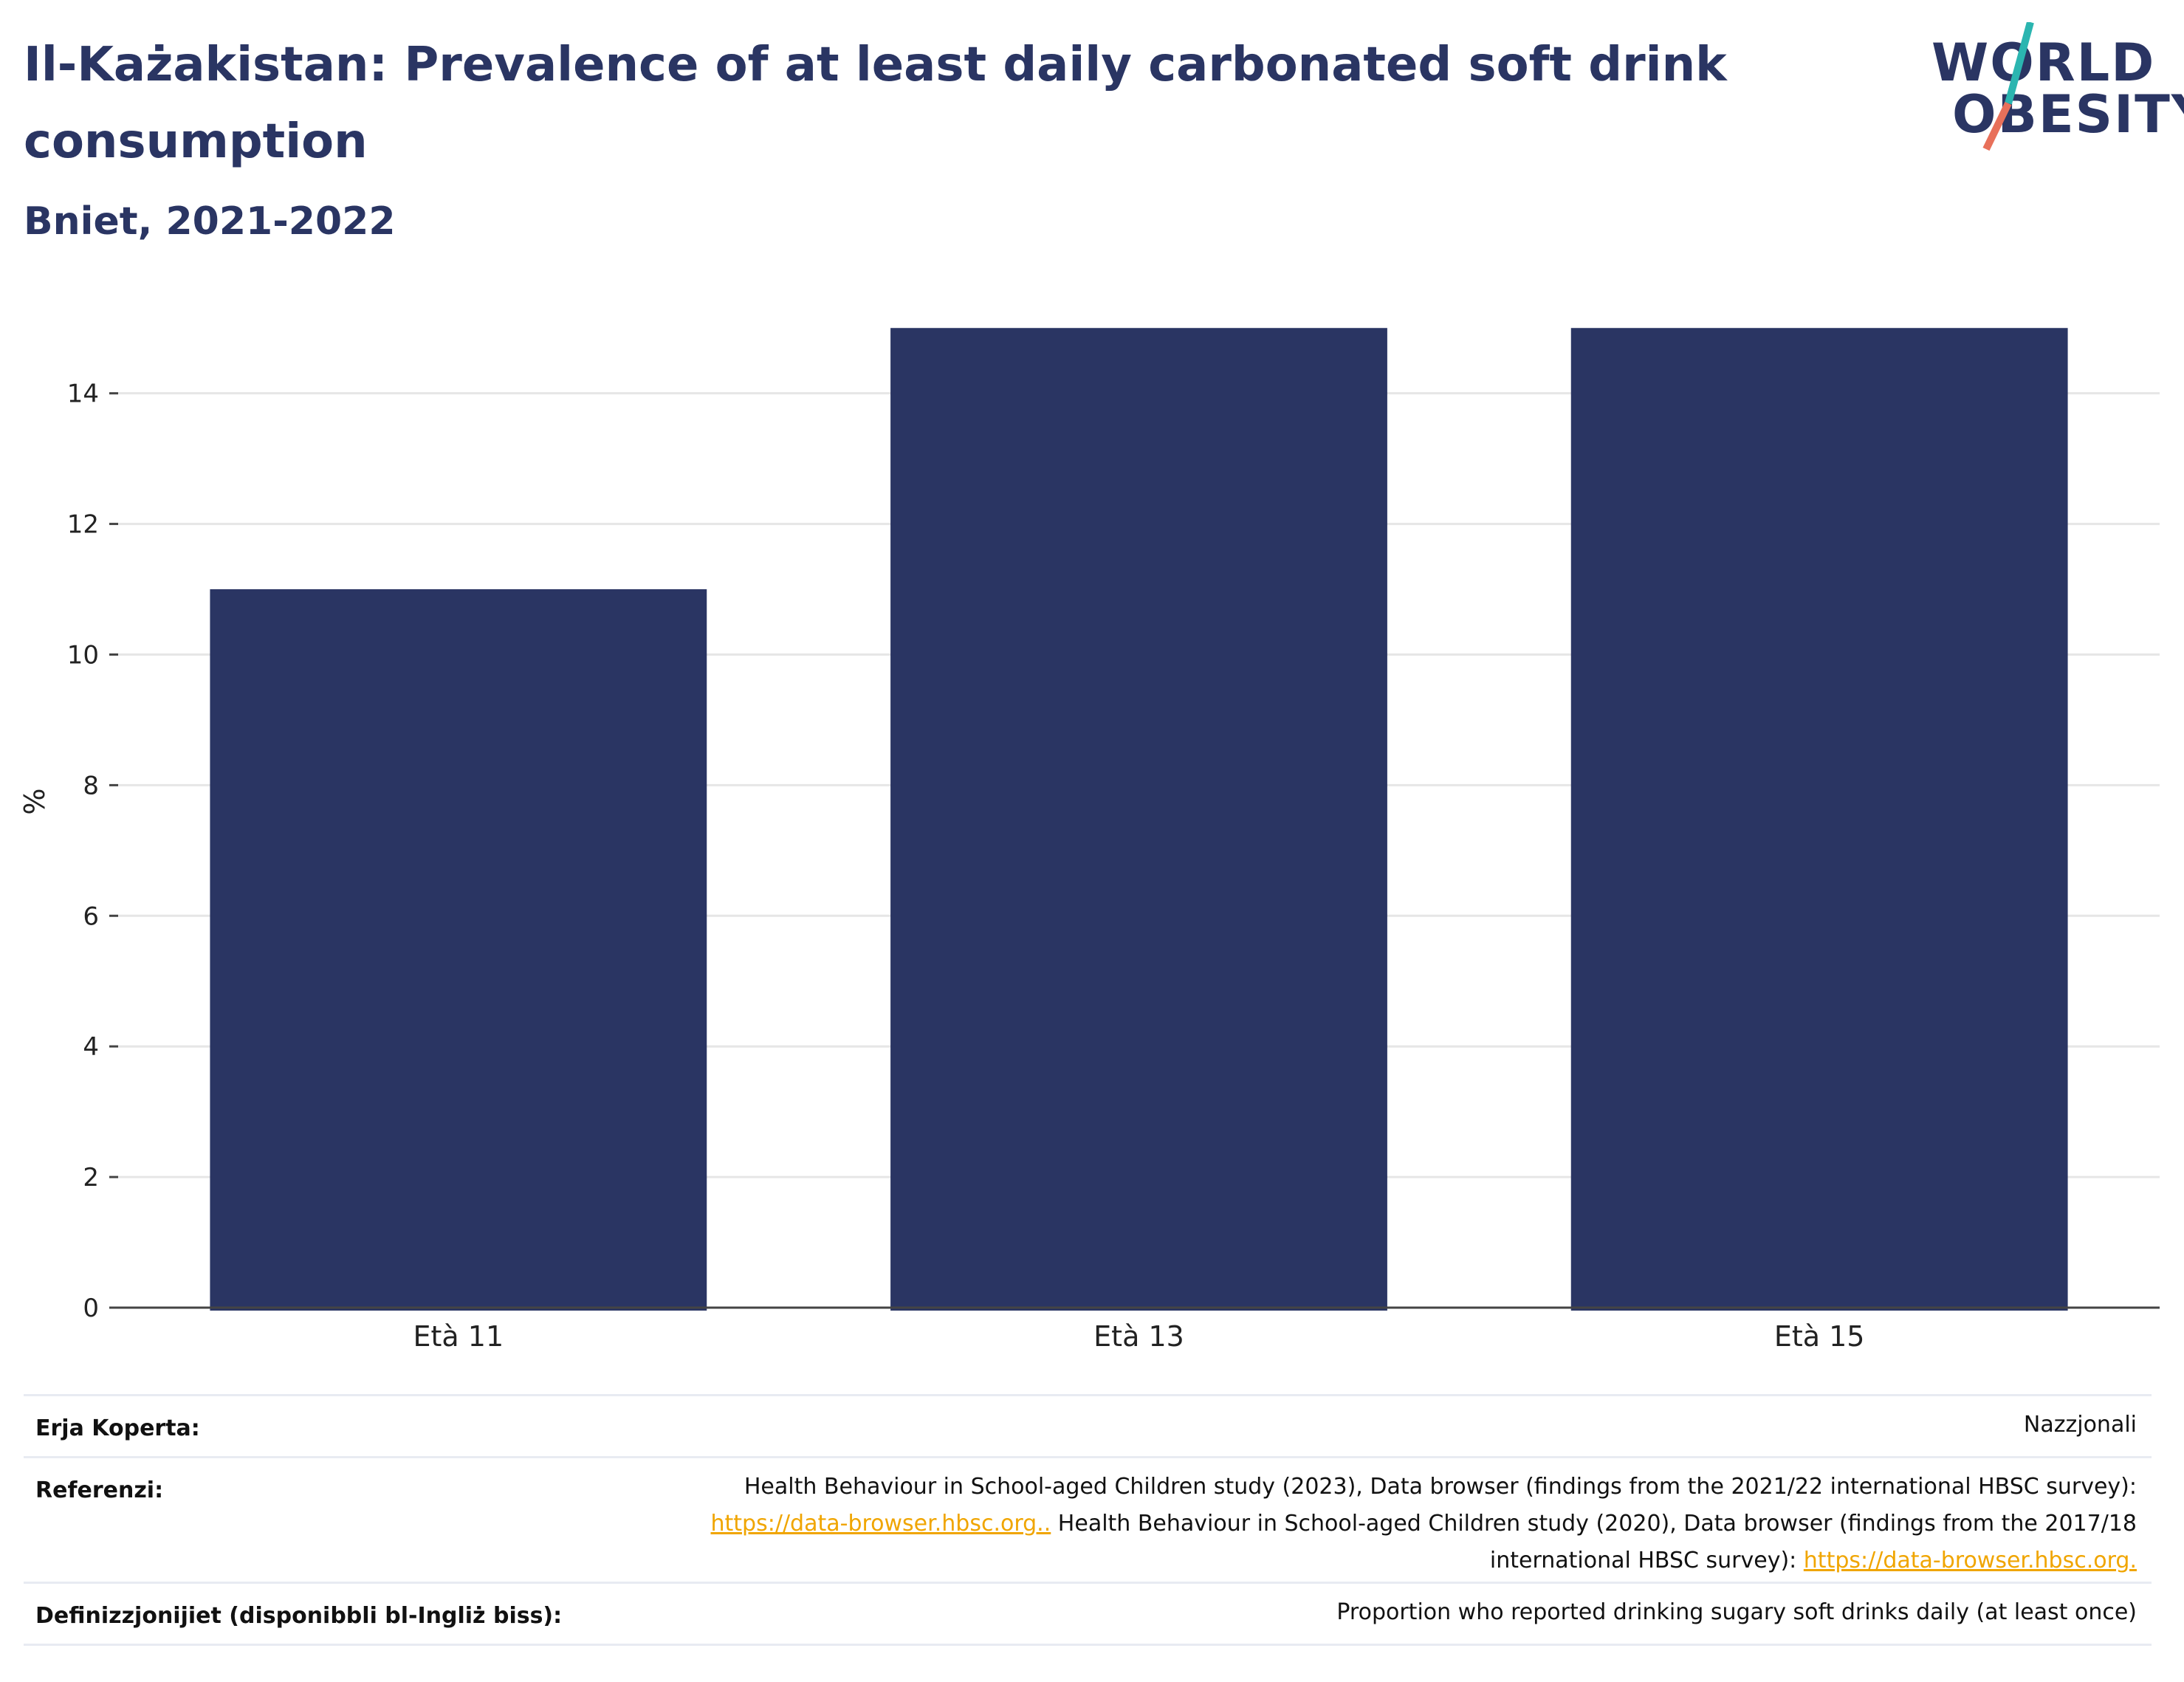  What do you see at coordinates (2020, 63) in the screenshot?
I see `logo-slash-top` at bounding box center [2020, 63].